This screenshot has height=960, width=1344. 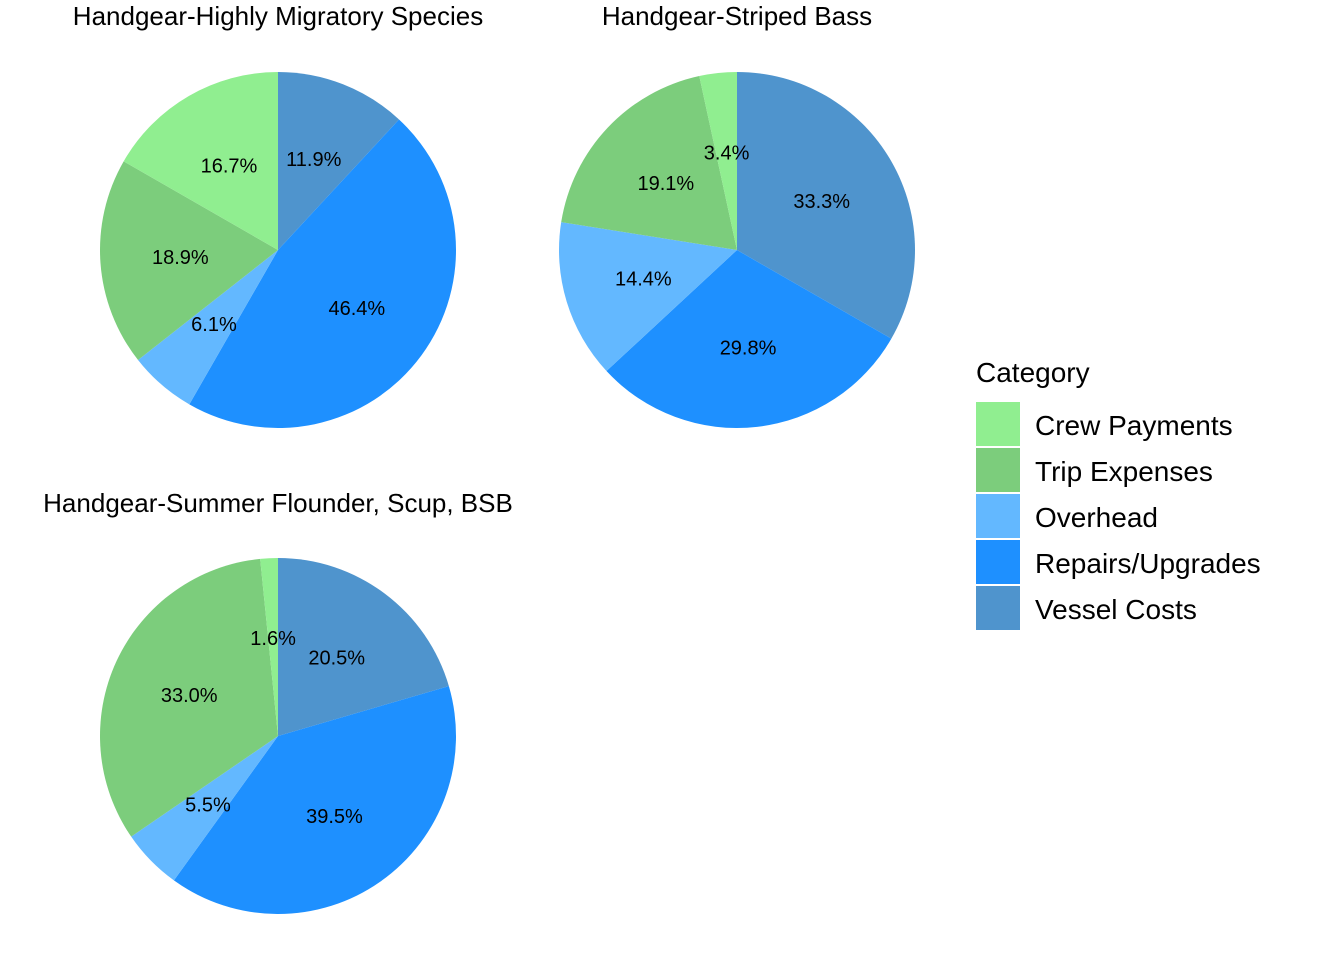 I want to click on slice-label-crew-payments: 3.4%, so click(x=727, y=154).